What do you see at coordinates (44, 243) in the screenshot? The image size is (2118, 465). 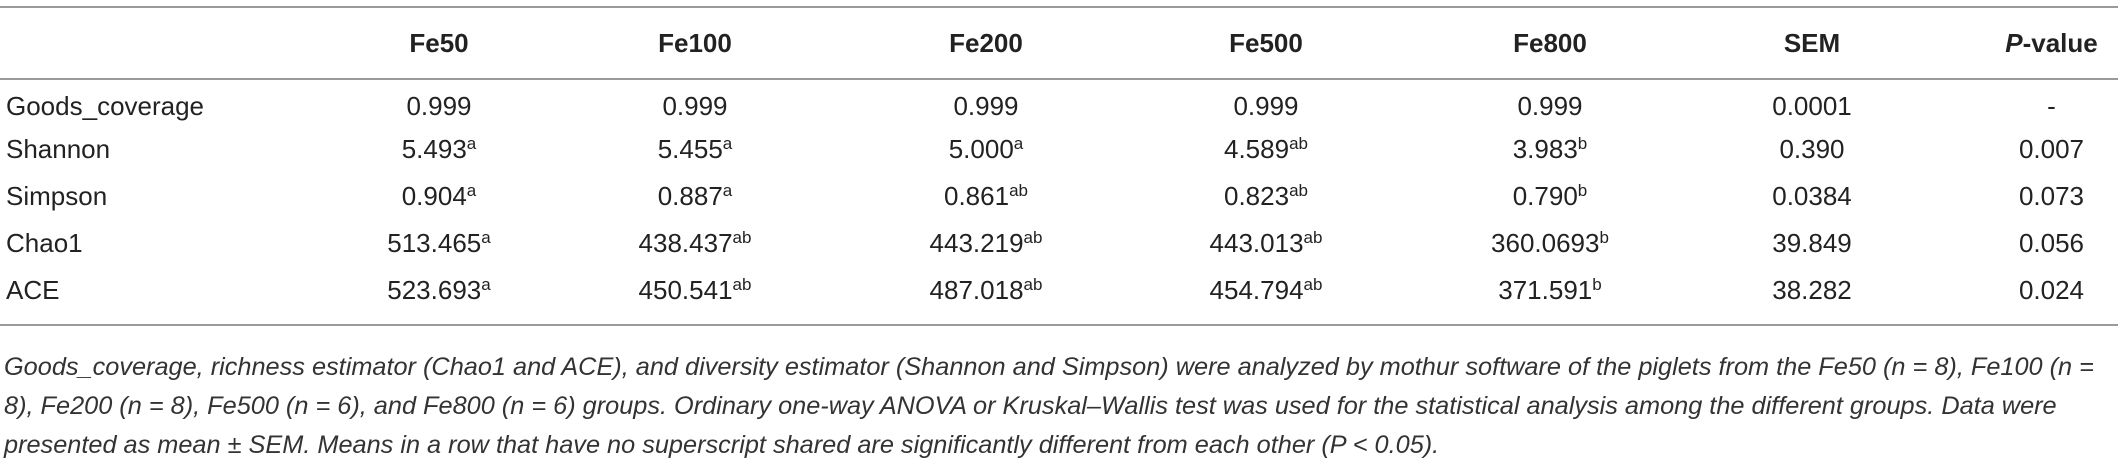 I see `row-label: Chao1` at bounding box center [44, 243].